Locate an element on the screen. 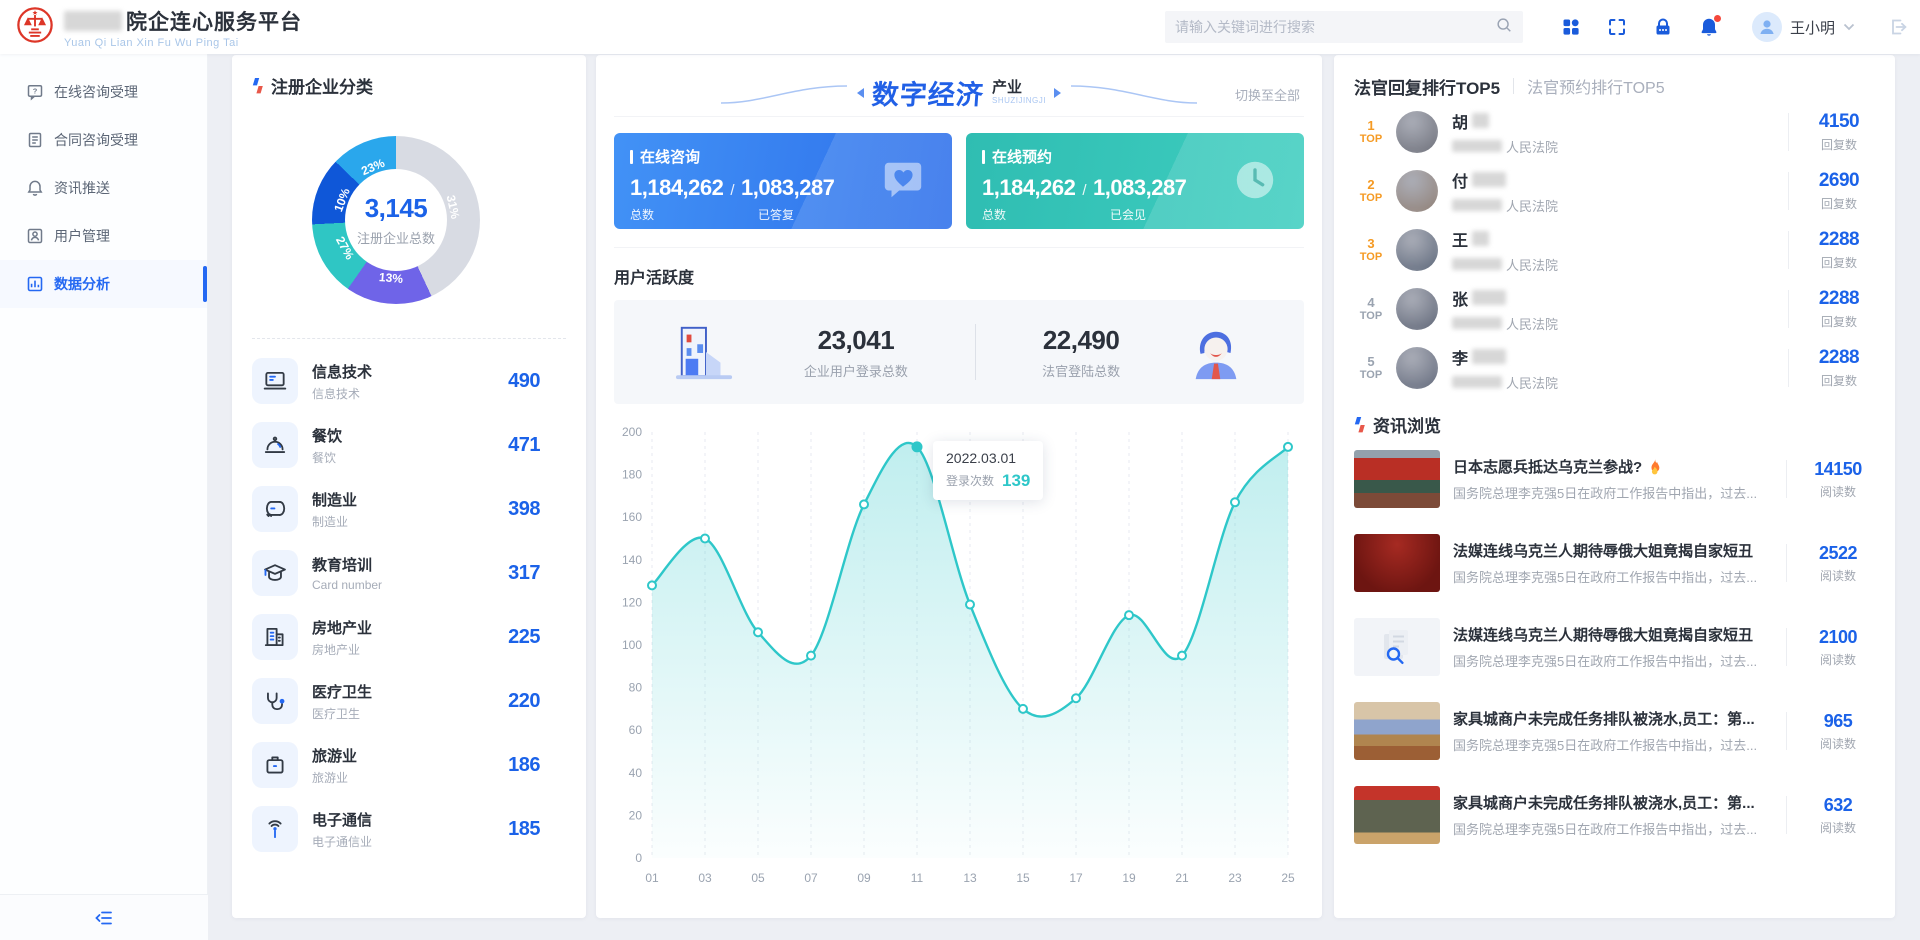 Image resolution: width=1920 pixels, height=940 pixels. sidebar-item-contract-consult: 合同咨询受理 is located at coordinates (103, 140).